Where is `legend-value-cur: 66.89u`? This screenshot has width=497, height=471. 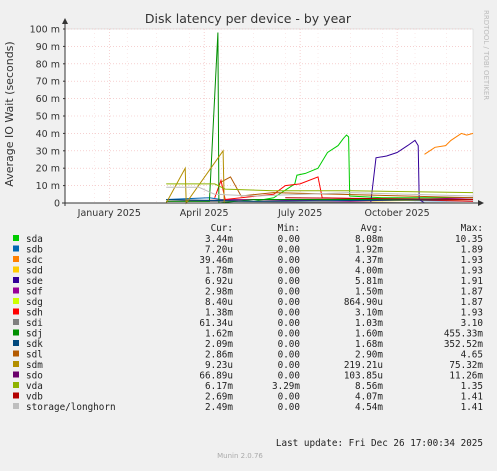
legend-value-cur: 66.89u is located at coordinates (216, 376).